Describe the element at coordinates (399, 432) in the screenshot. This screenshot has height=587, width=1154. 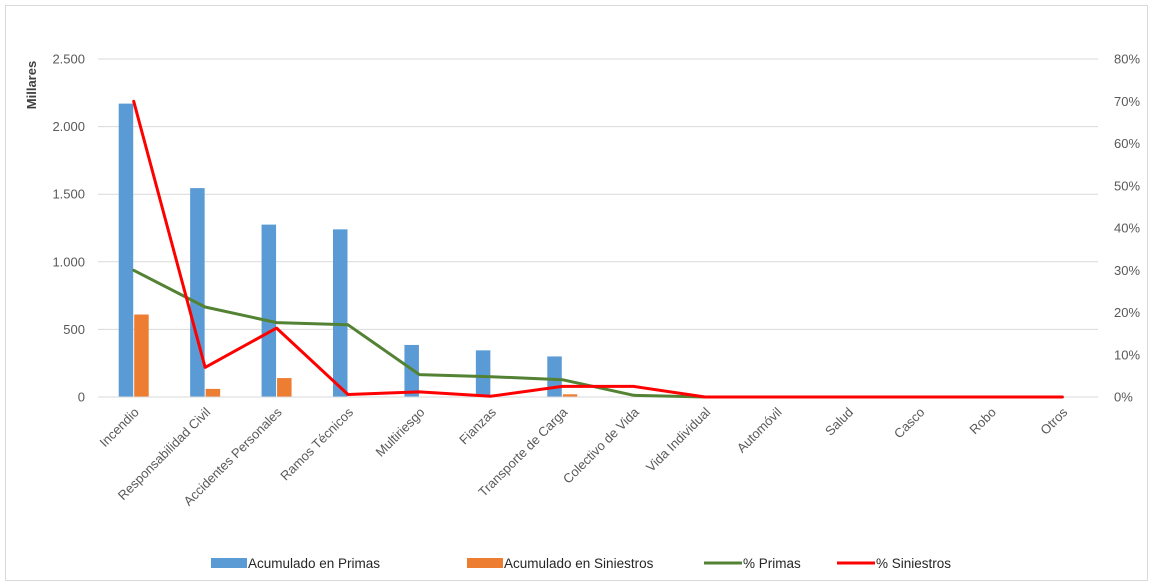
I see `category-label: Multiriesgo` at that location.